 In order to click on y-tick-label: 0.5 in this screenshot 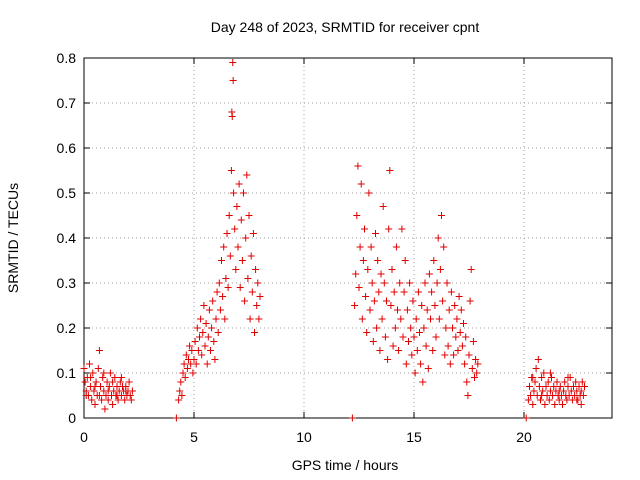, I will do `click(67, 193)`.